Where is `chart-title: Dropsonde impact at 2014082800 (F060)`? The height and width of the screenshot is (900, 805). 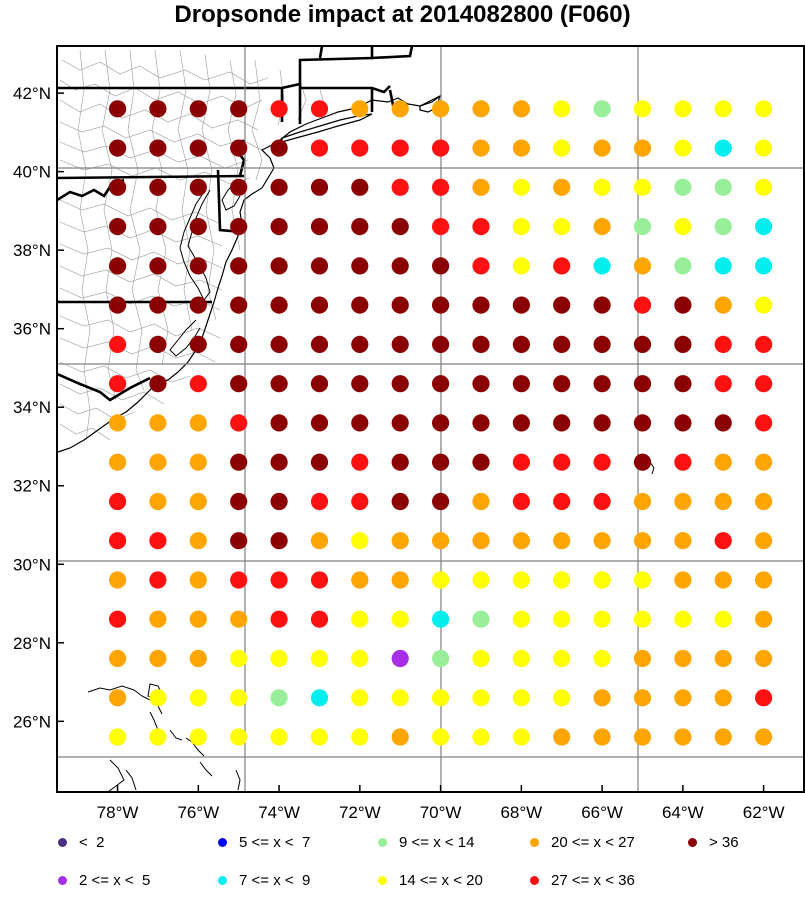
chart-title: Dropsonde impact at 2014082800 (F060) is located at coordinates (402, 14).